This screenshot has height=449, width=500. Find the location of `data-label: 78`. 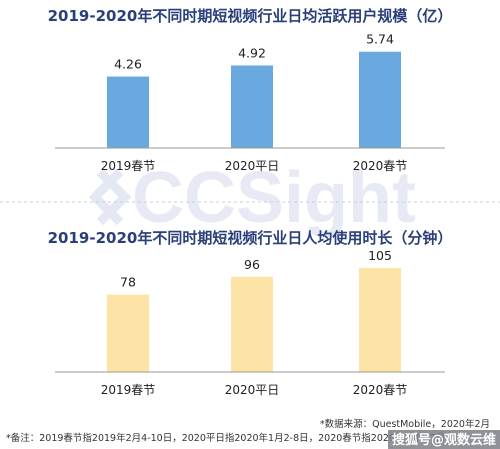

data-label: 78 is located at coordinates (128, 282).